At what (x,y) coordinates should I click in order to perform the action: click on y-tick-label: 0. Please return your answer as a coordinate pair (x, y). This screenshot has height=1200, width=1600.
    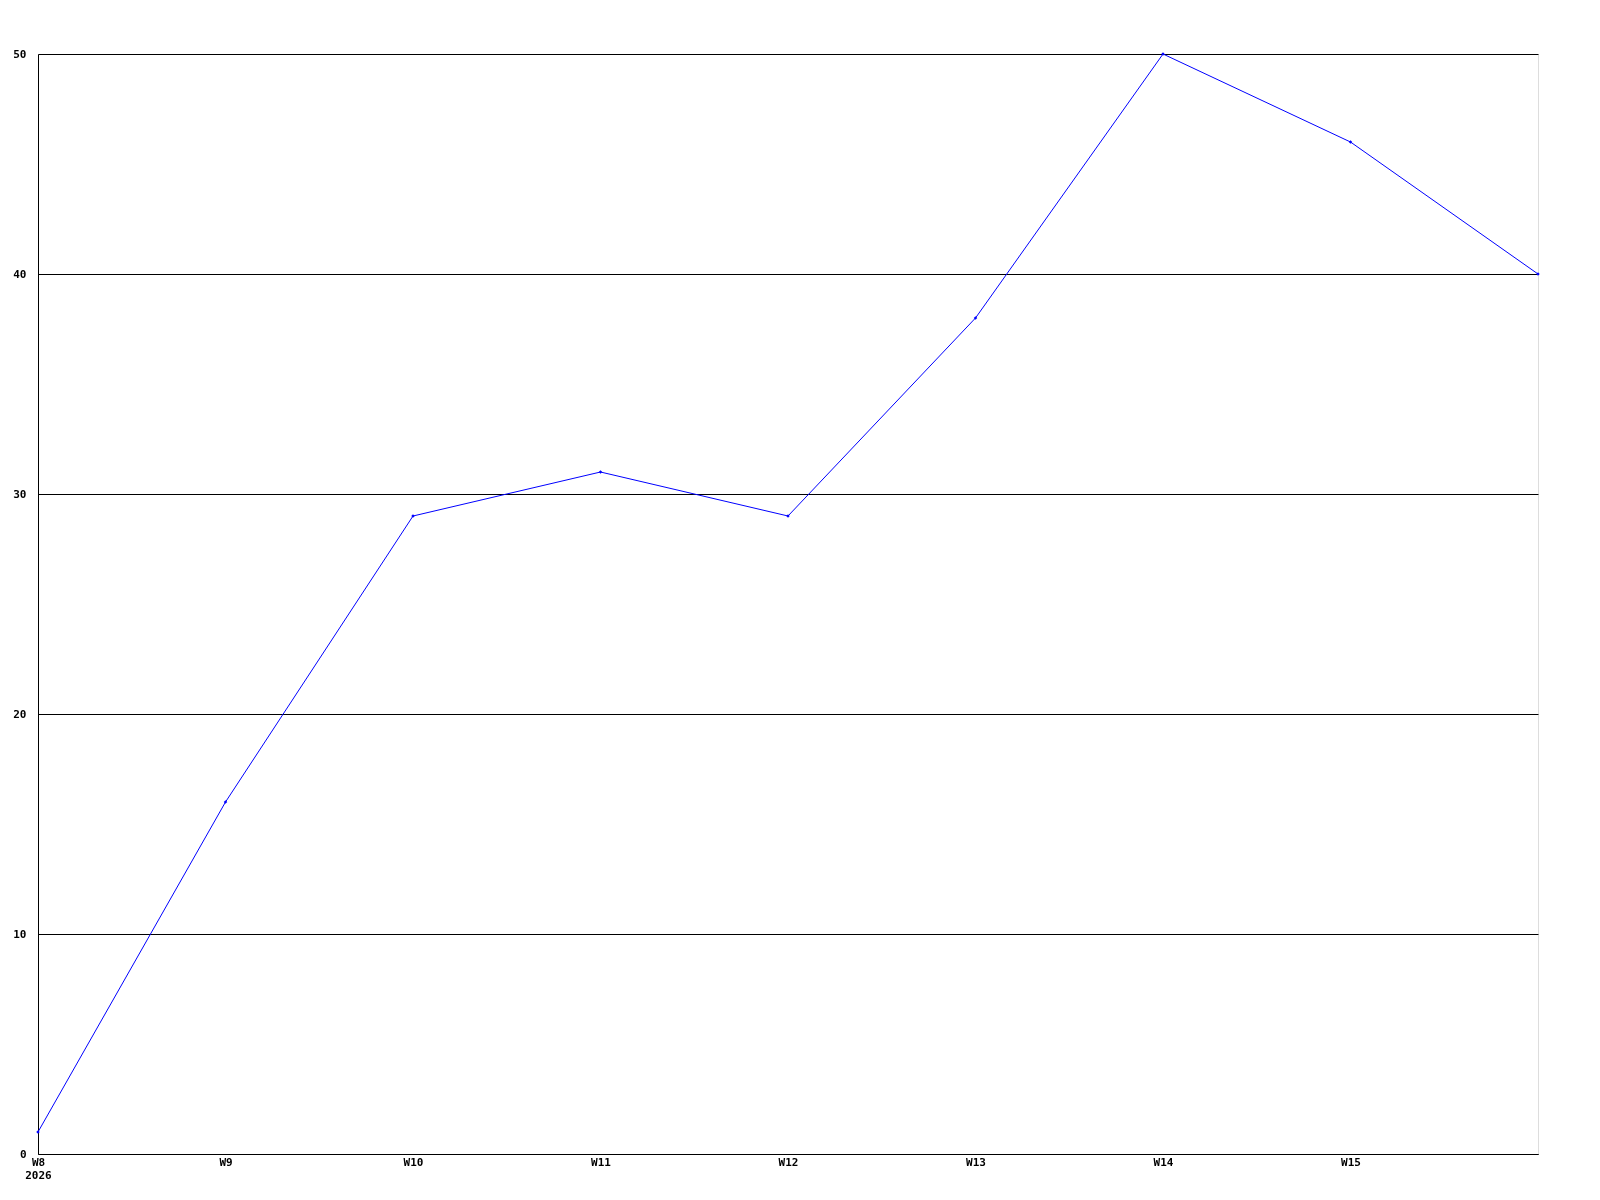
    Looking at the image, I should click on (23, 1154).